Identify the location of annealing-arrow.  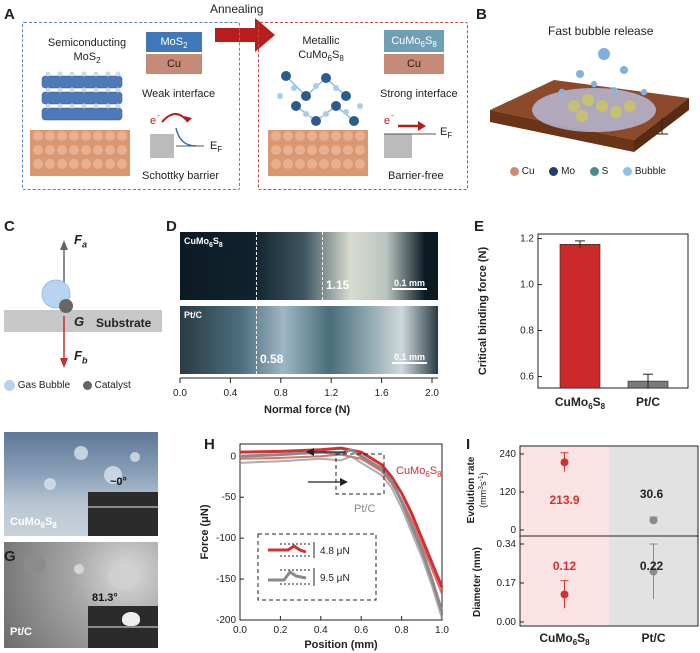
(245, 35).